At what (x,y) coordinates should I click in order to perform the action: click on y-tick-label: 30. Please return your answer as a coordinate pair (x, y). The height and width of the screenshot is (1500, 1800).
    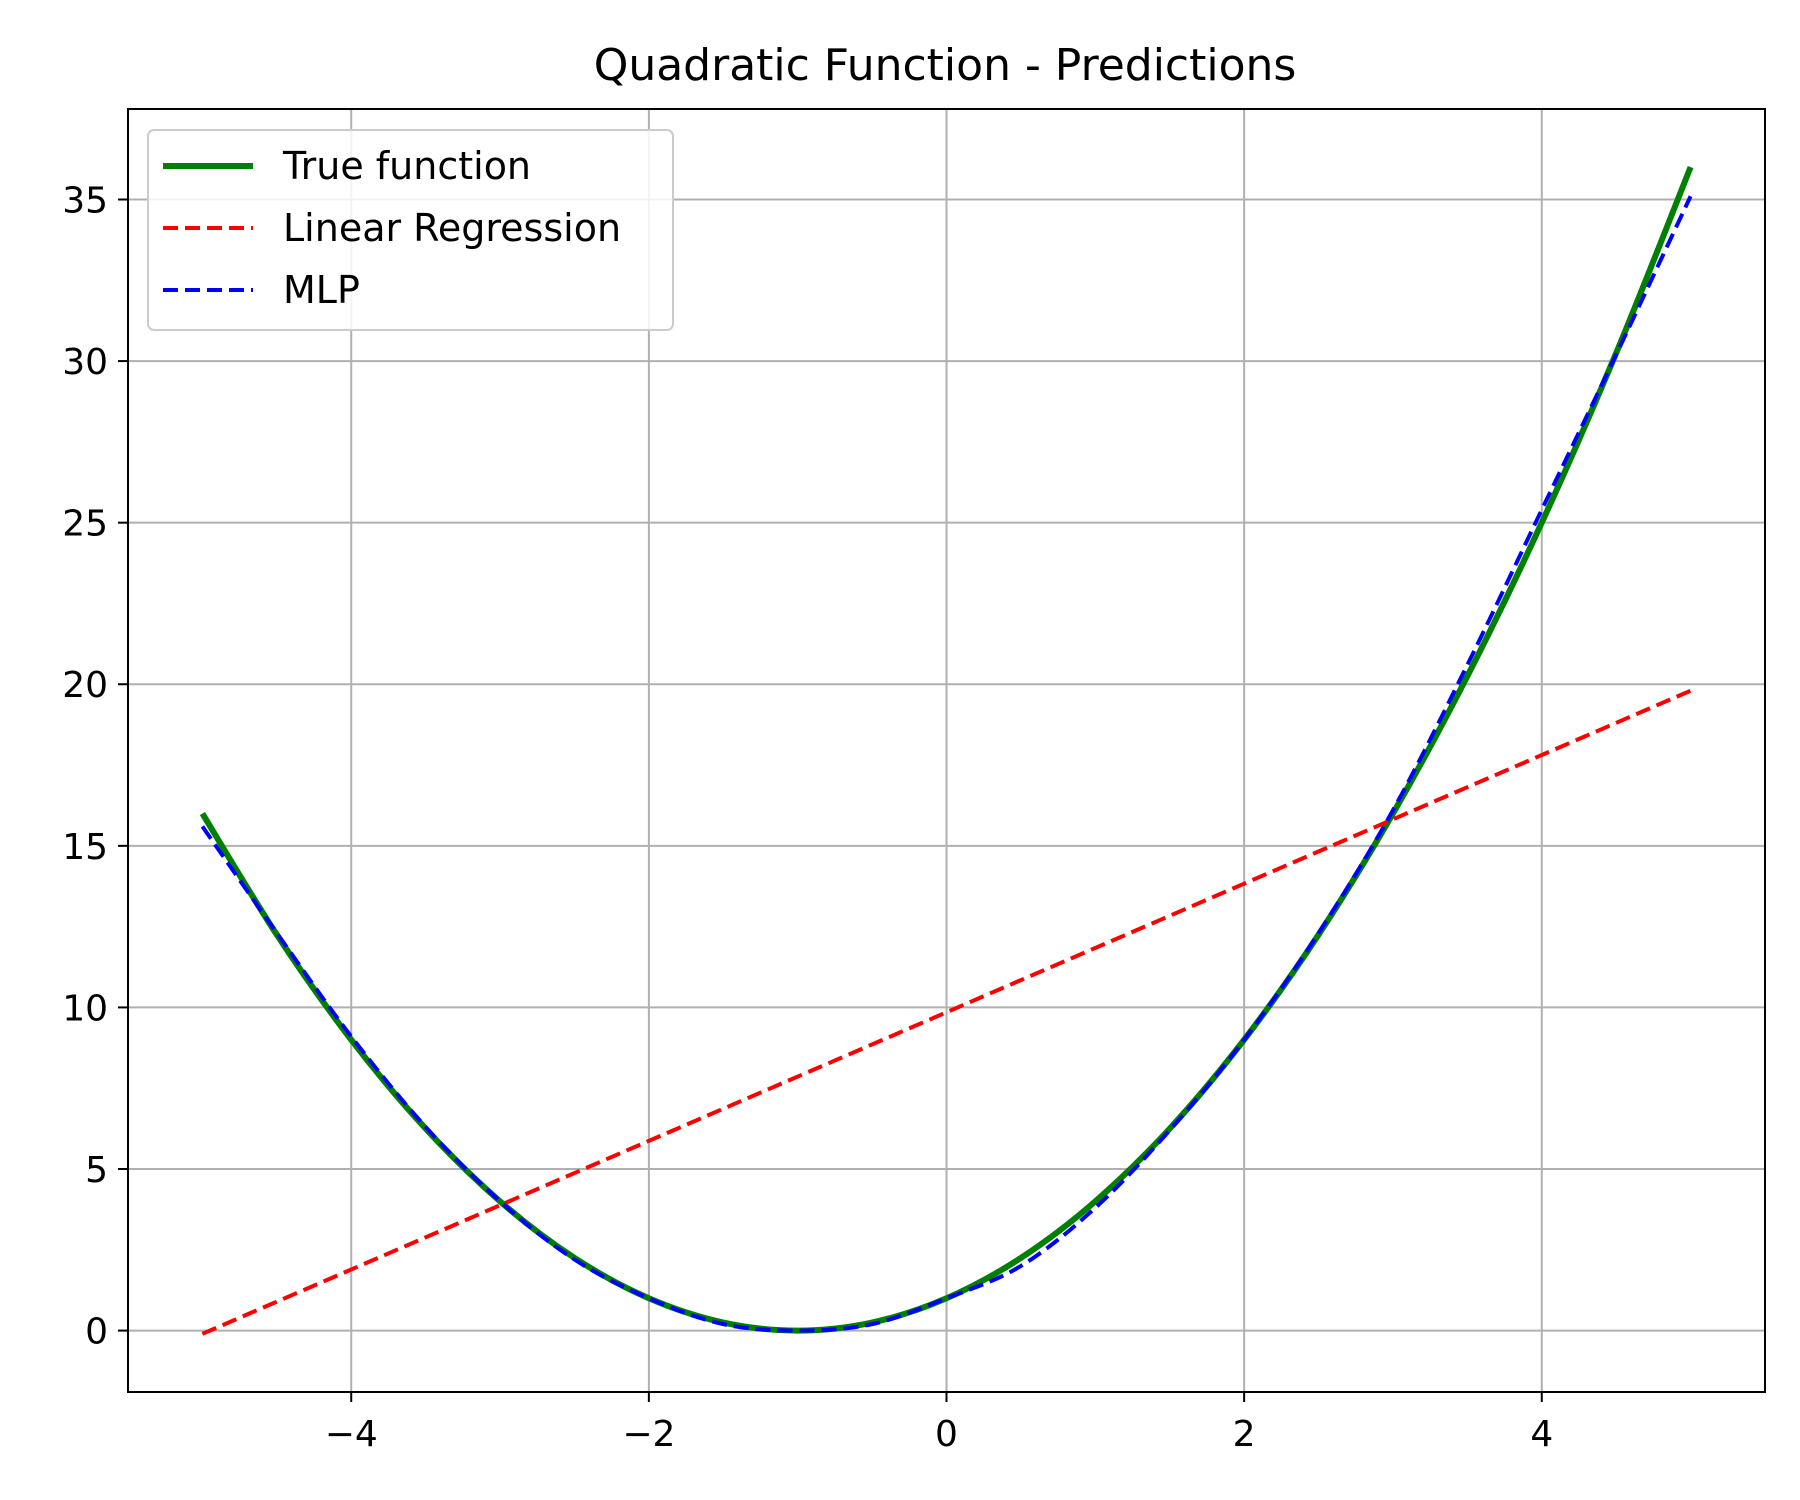
    Looking at the image, I should click on (85, 362).